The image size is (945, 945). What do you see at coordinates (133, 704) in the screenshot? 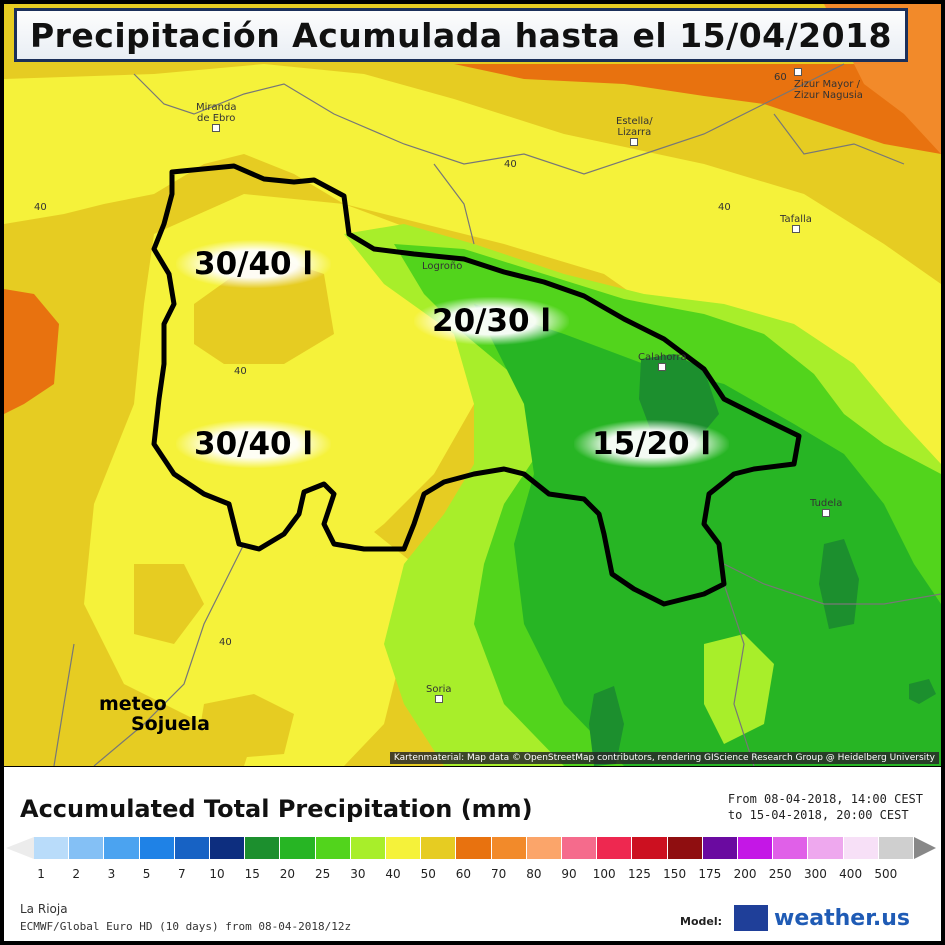
I see `watermark-line1: meteo` at bounding box center [133, 704].